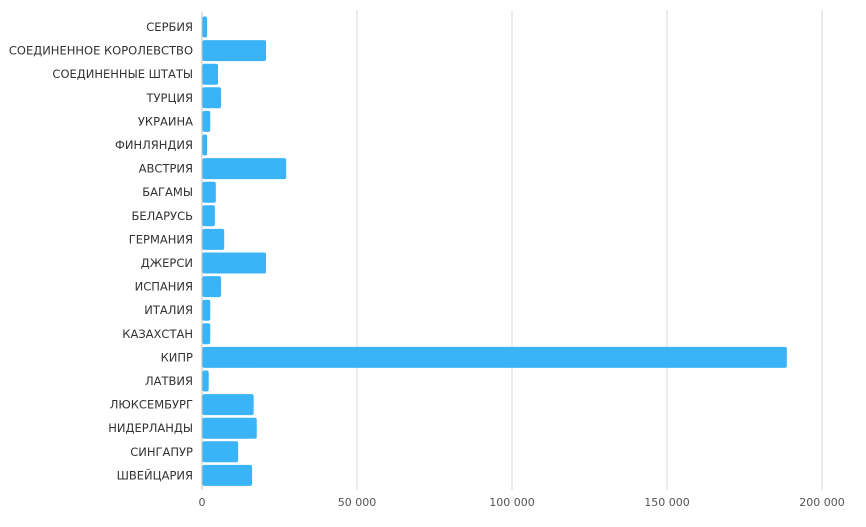  I want to click on x-tick-label-3: 150 000, so click(667, 502).